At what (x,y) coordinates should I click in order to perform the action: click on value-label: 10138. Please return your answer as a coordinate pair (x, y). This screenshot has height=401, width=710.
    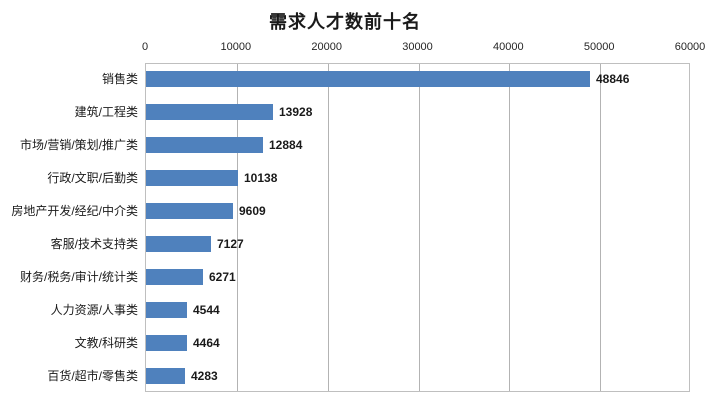
    Looking at the image, I should click on (261, 178).